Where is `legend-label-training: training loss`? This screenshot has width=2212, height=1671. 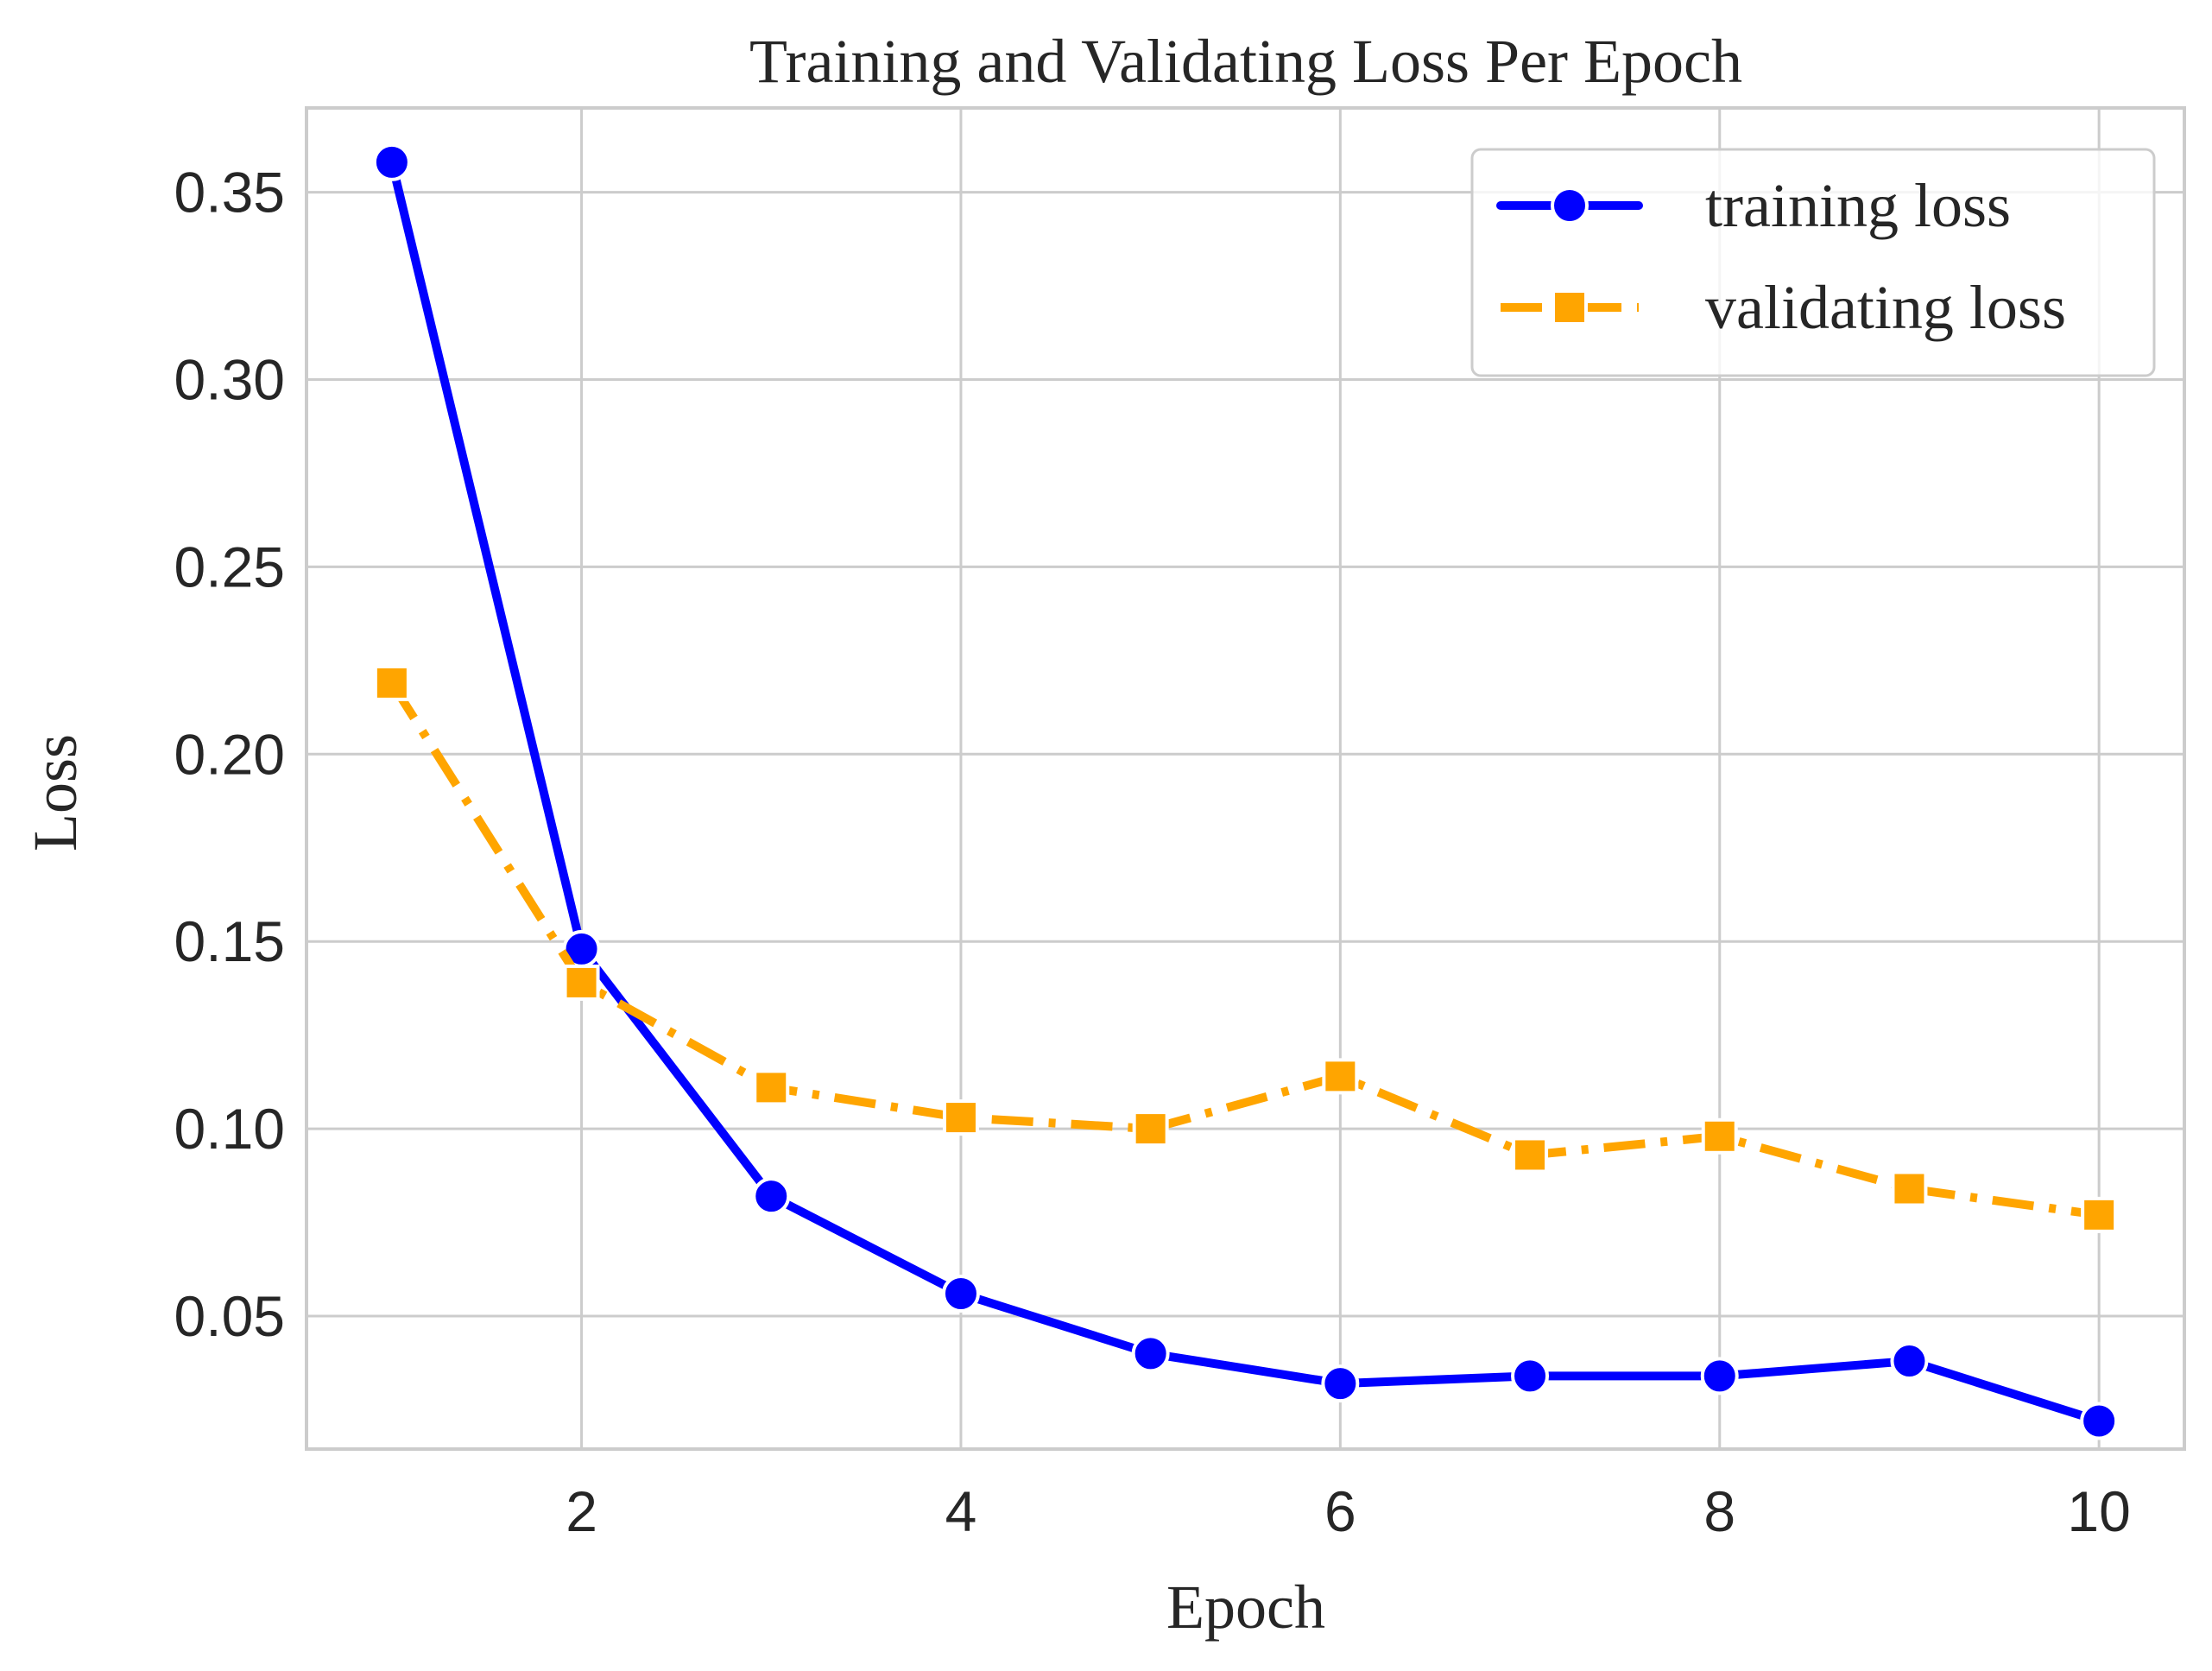
legend-label-training: training loss is located at coordinates (1858, 205).